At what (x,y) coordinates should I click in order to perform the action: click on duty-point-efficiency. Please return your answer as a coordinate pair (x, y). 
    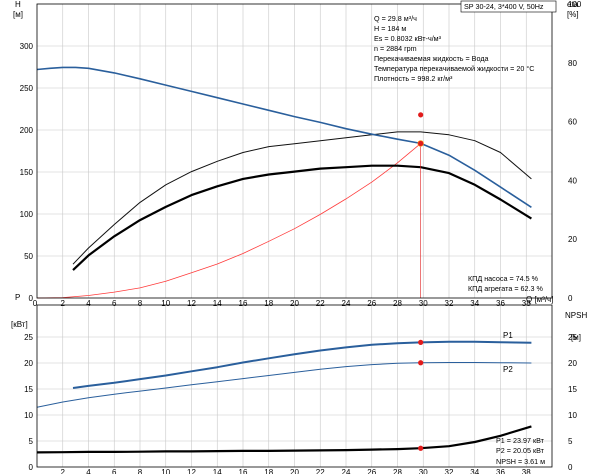
    Looking at the image, I should click on (421, 115).